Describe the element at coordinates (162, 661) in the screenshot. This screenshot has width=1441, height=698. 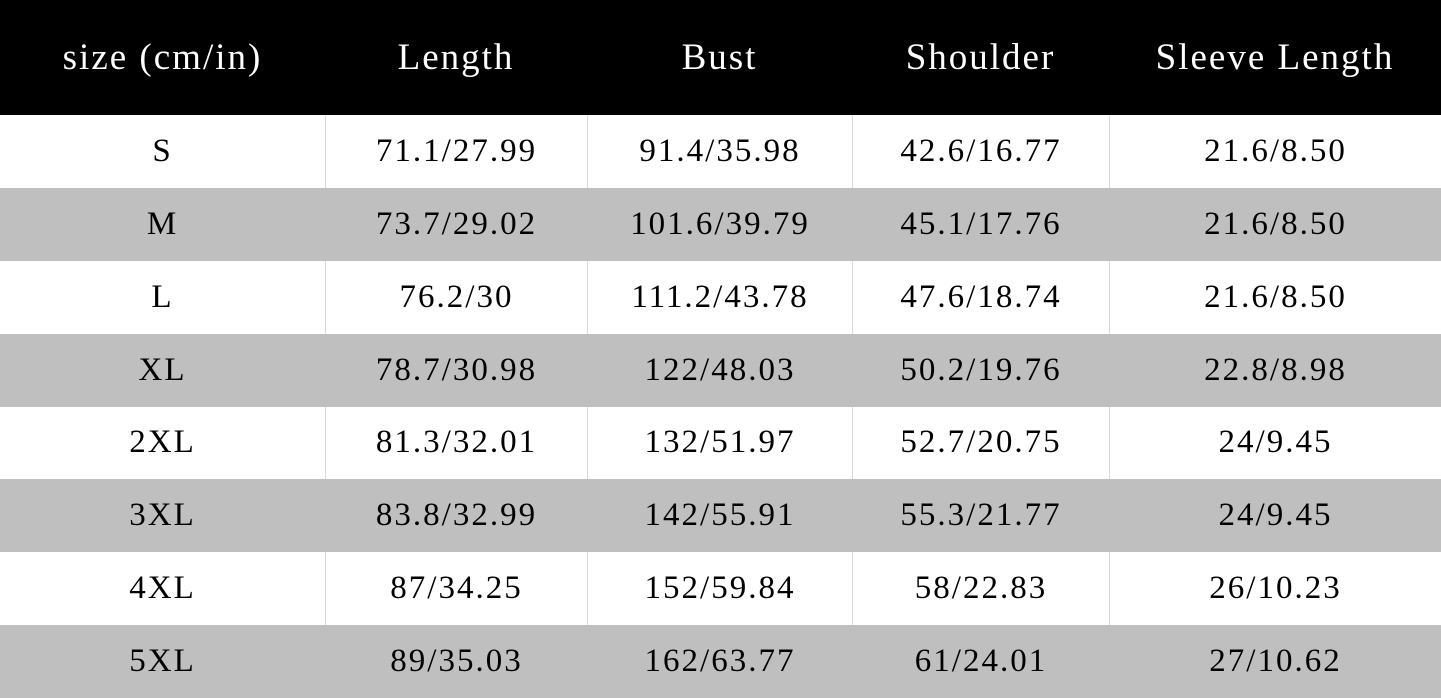
I see `size-label-cell: 5XL` at that location.